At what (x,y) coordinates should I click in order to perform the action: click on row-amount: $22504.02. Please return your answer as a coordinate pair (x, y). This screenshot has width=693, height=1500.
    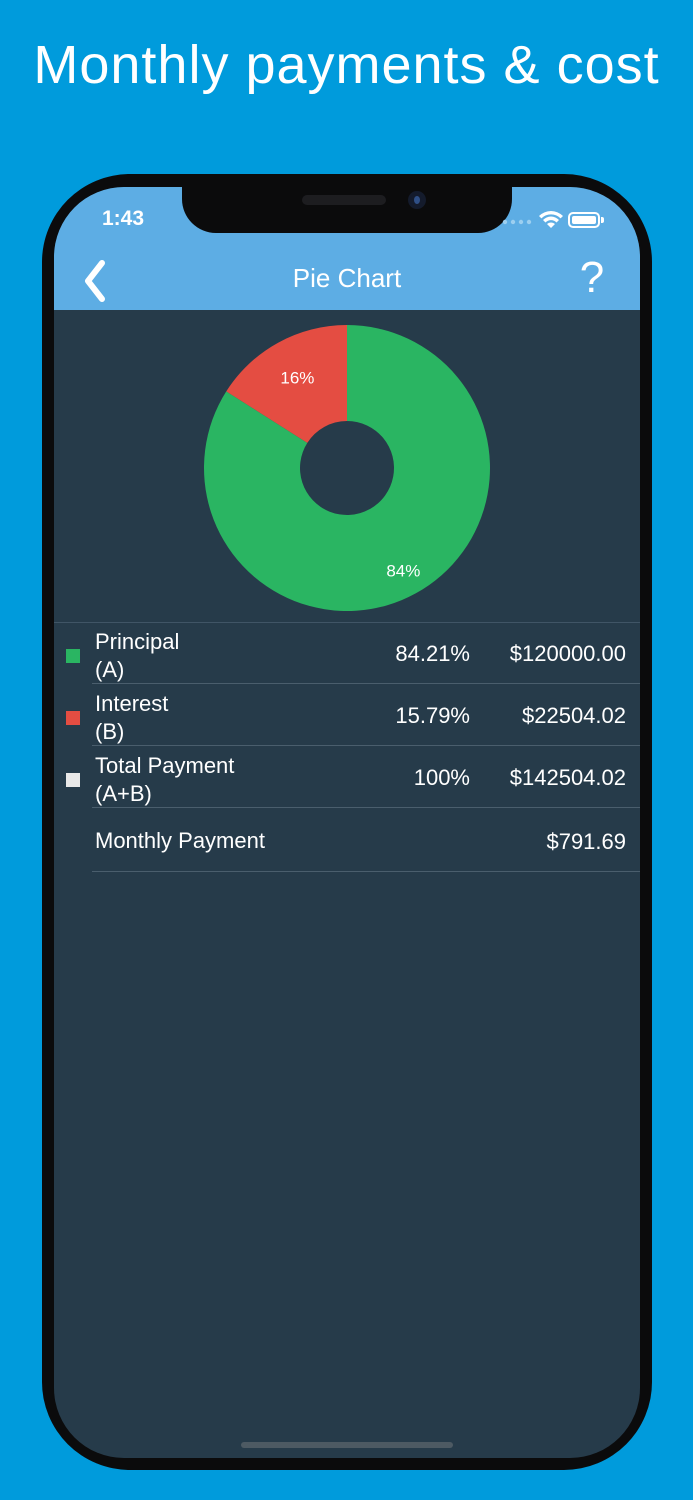
    Looking at the image, I should click on (574, 715).